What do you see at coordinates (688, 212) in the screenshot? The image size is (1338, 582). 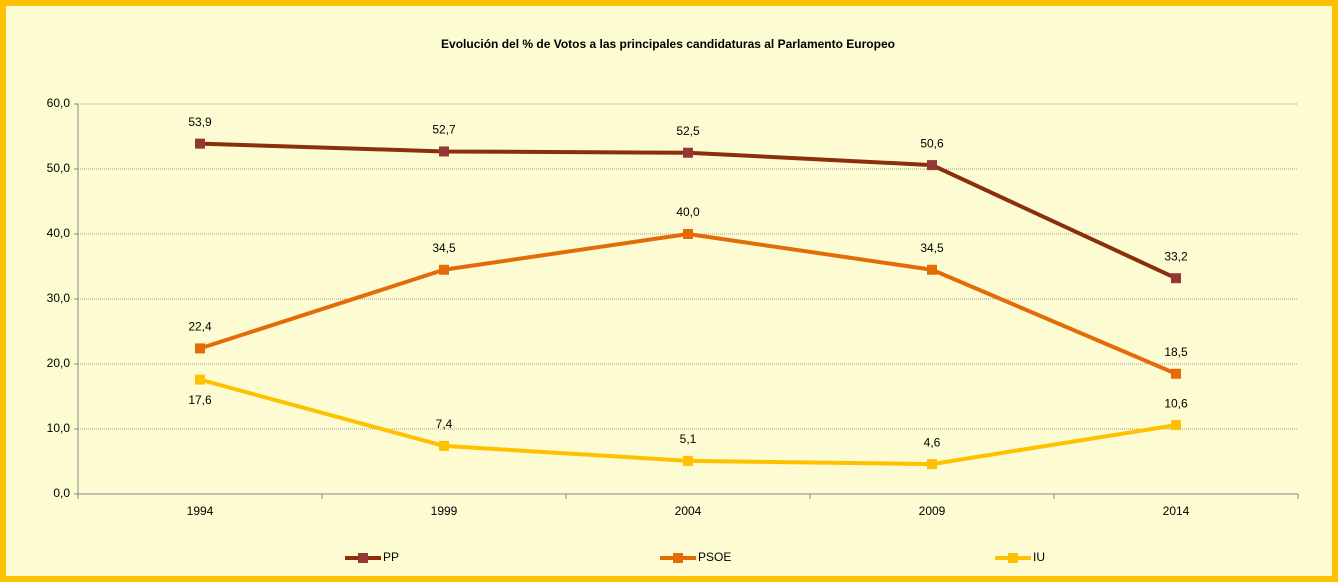 I see `data-label: 40,0` at bounding box center [688, 212].